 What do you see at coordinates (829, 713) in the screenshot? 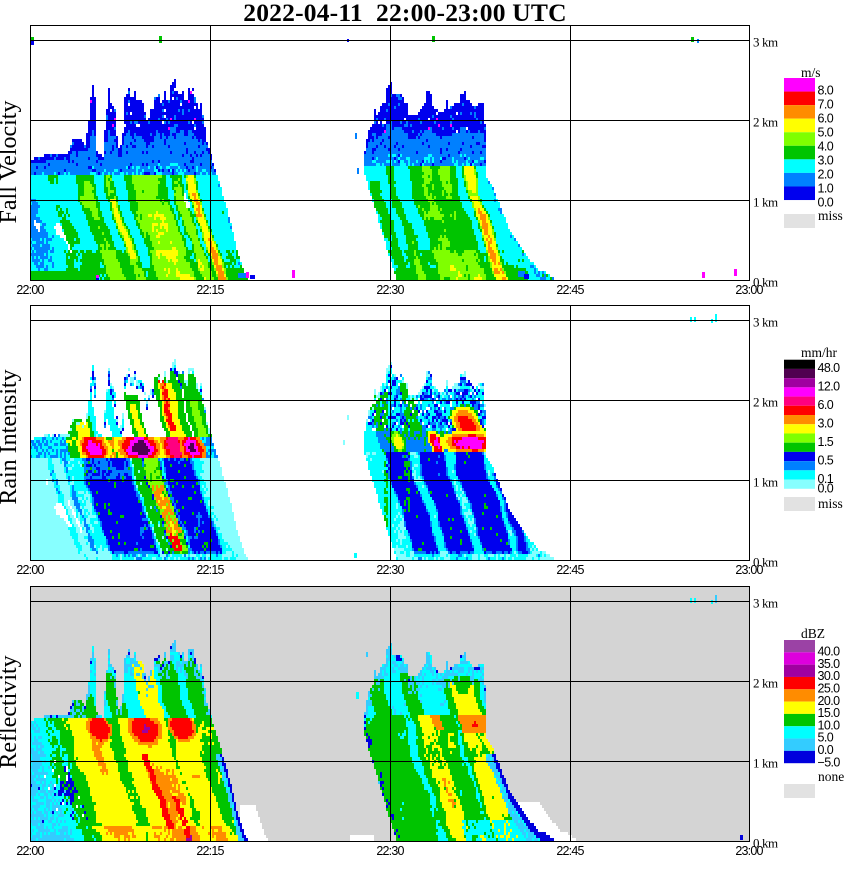
I see `svg-text: 15.0` at bounding box center [829, 713].